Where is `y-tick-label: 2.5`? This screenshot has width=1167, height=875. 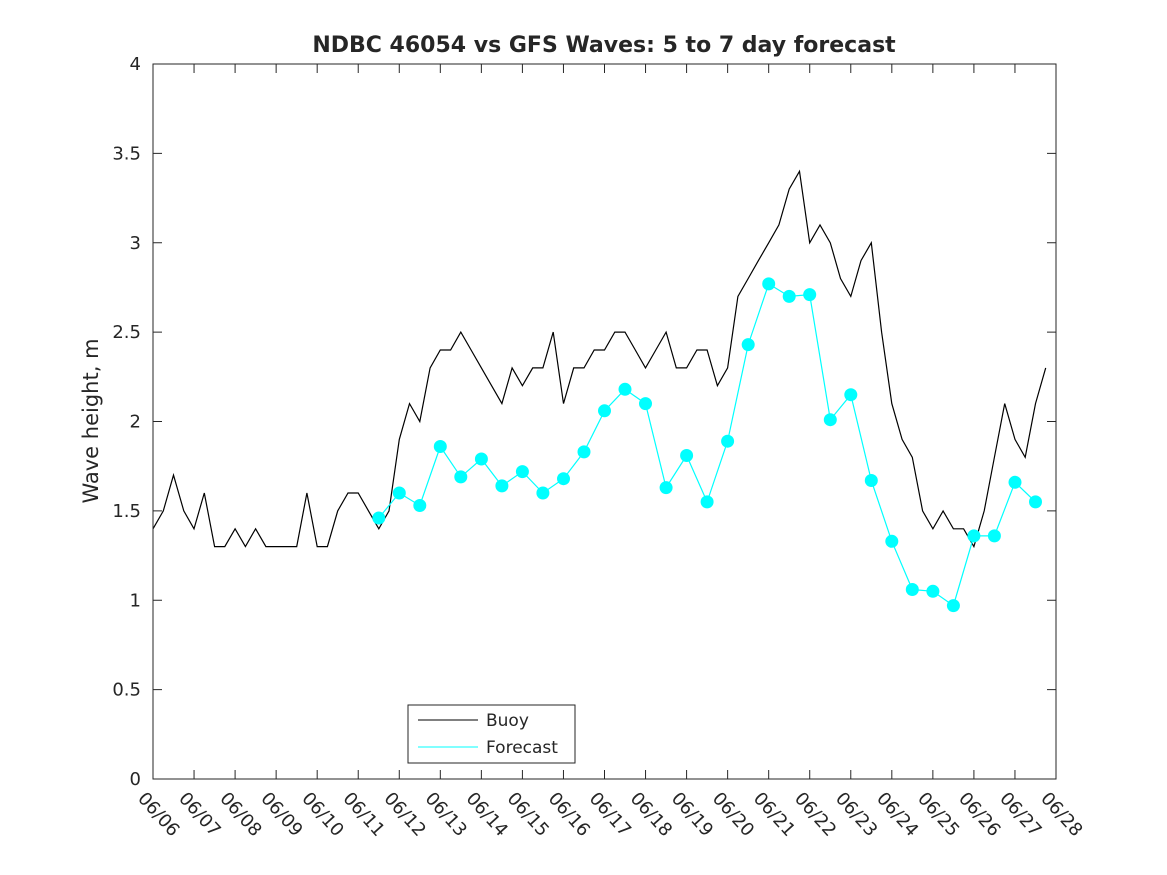
y-tick-label: 2.5 is located at coordinates (126, 332).